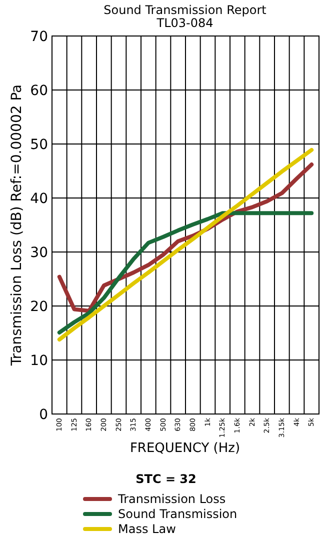 The width and height of the screenshot is (330, 543). I want to click on y-tick-label: 20, so click(39, 306).